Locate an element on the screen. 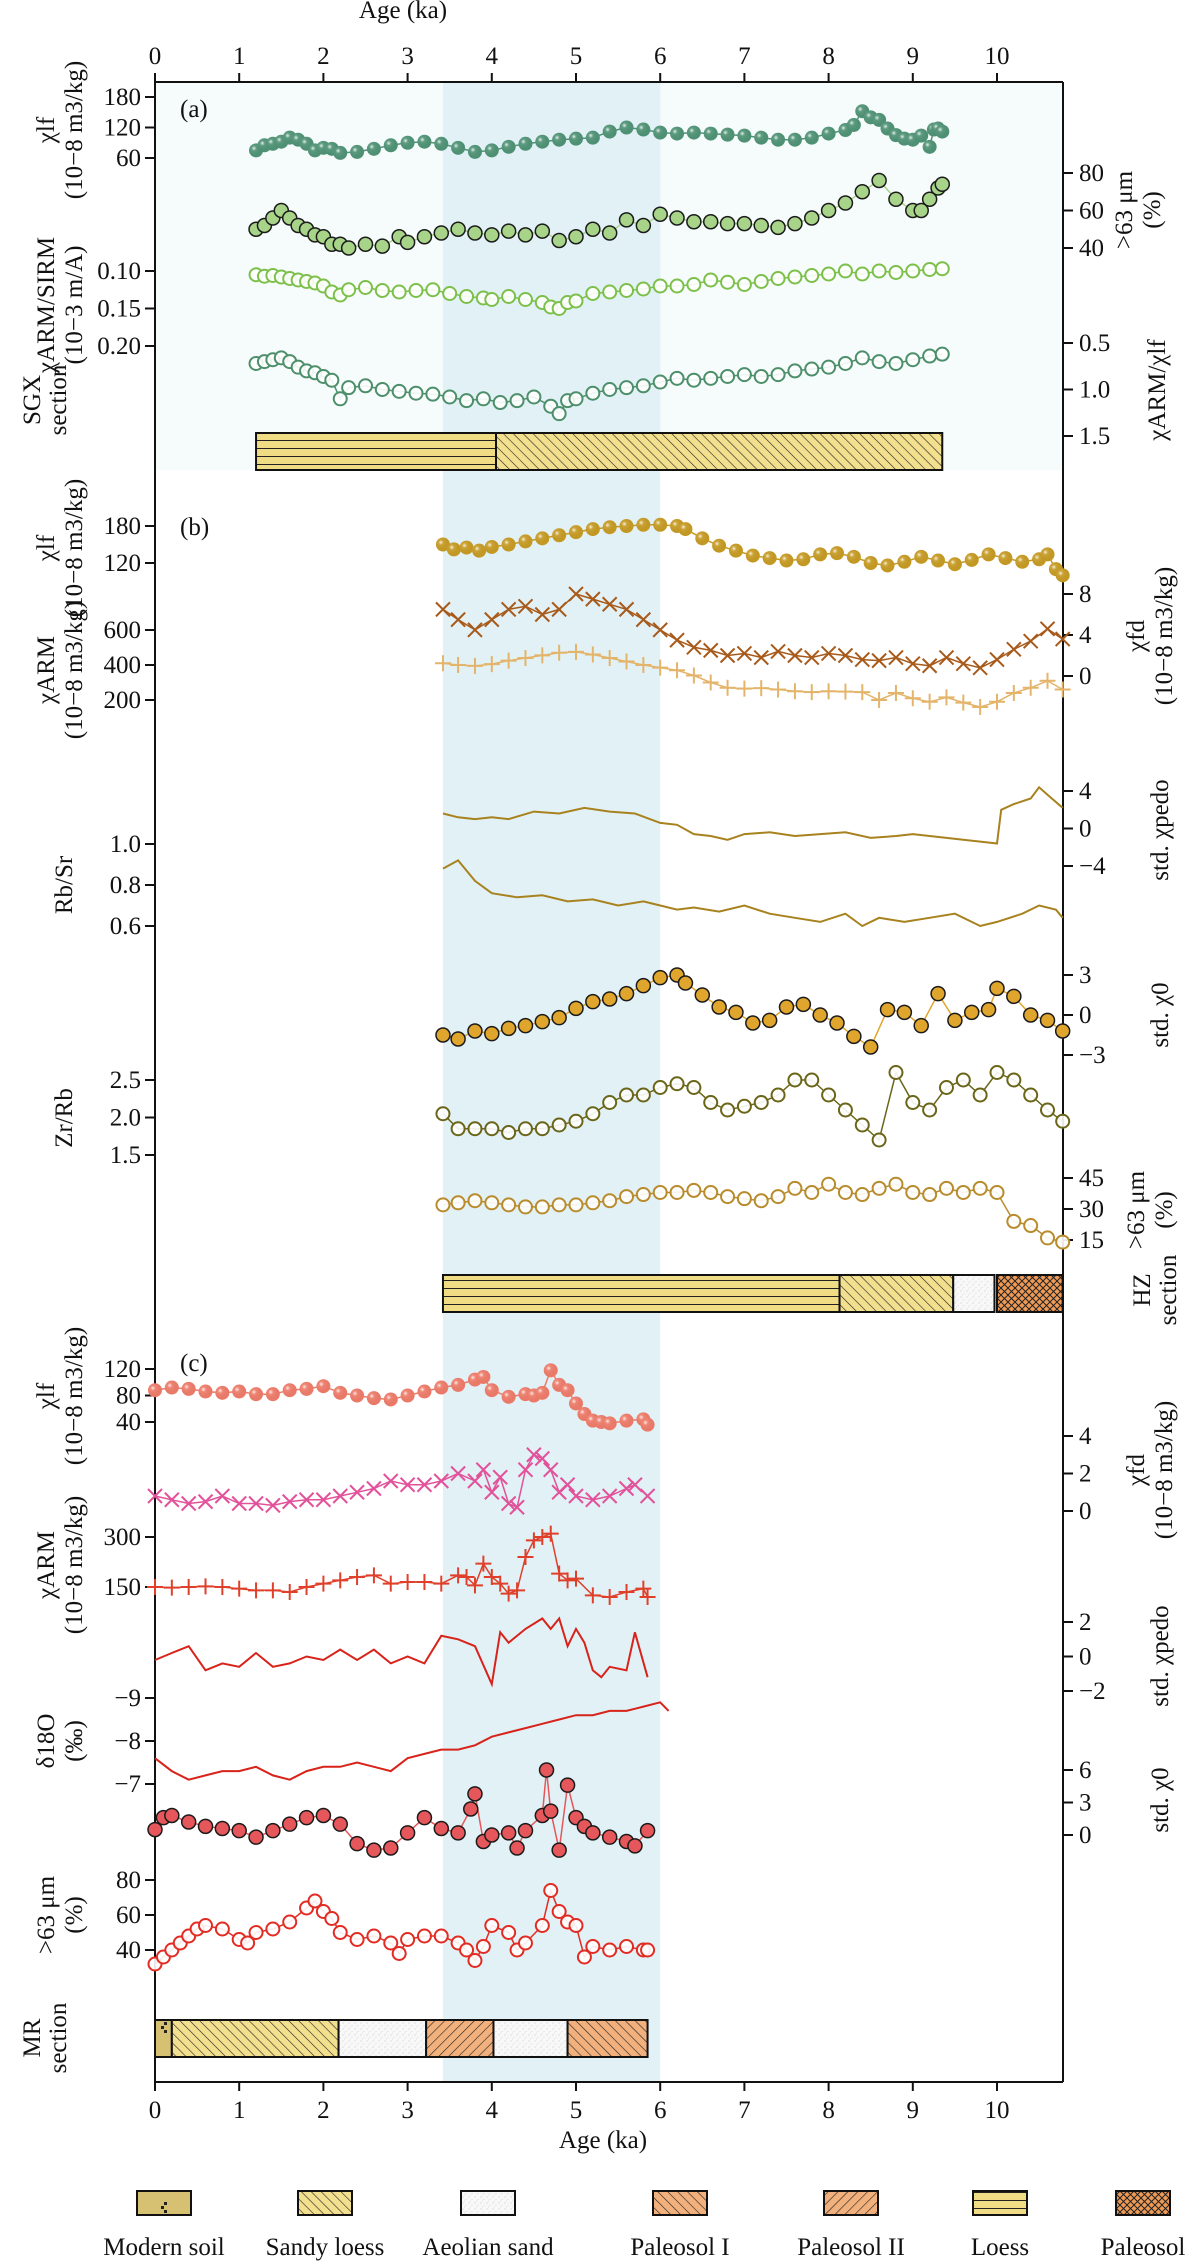  y-axis-title: χfd (10−8 m3/kg) is located at coordinates (1150, 636).